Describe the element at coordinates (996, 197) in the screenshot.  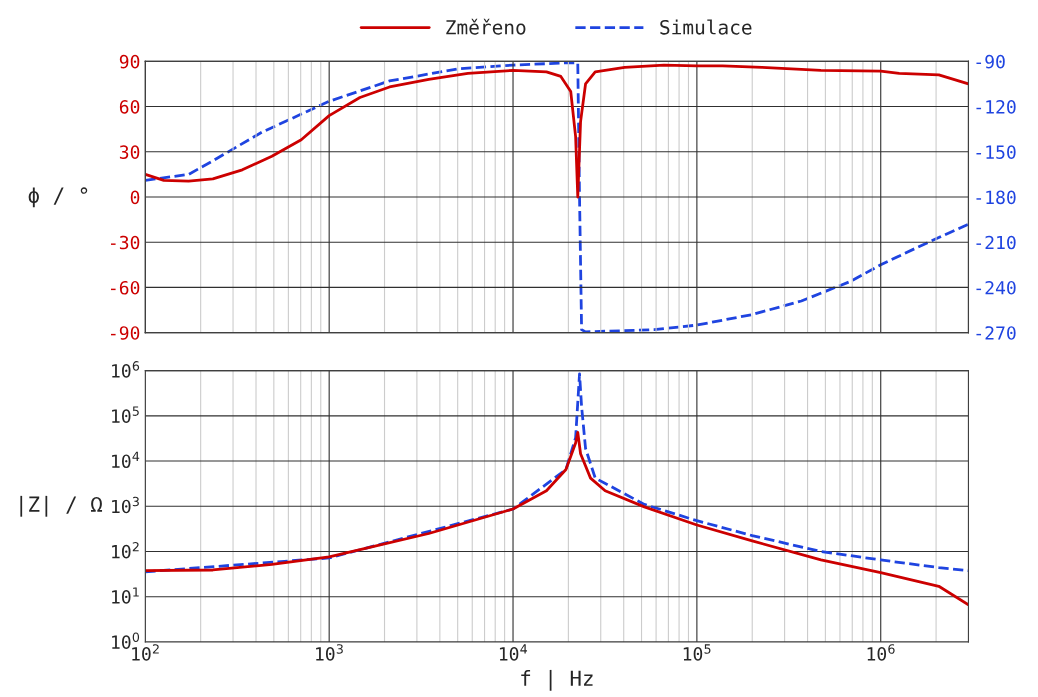
I see `y2-tick-label: -180` at that location.